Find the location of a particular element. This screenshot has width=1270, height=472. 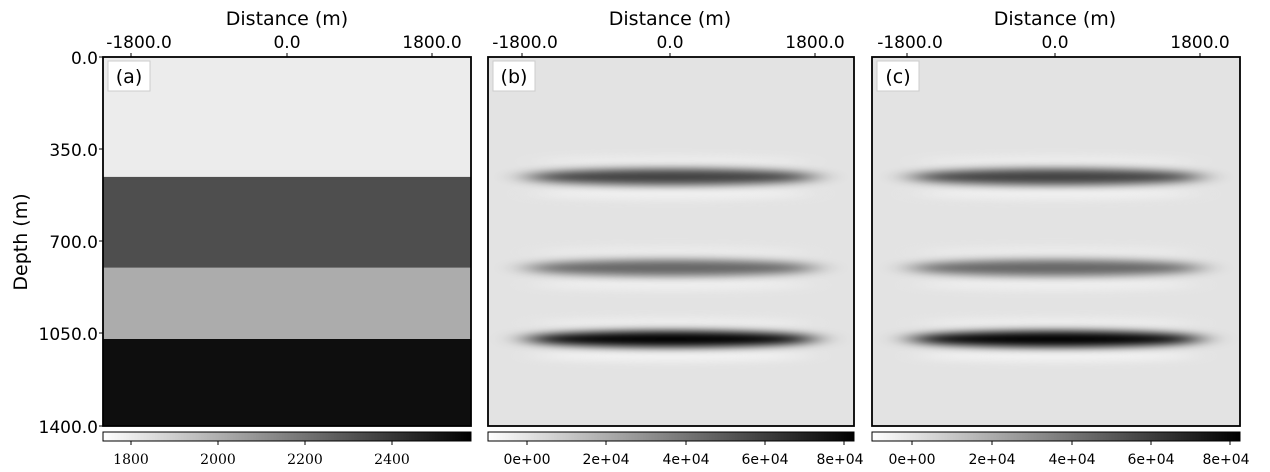

panel-b-xtick-2: 0.0 is located at coordinates (669, 43).